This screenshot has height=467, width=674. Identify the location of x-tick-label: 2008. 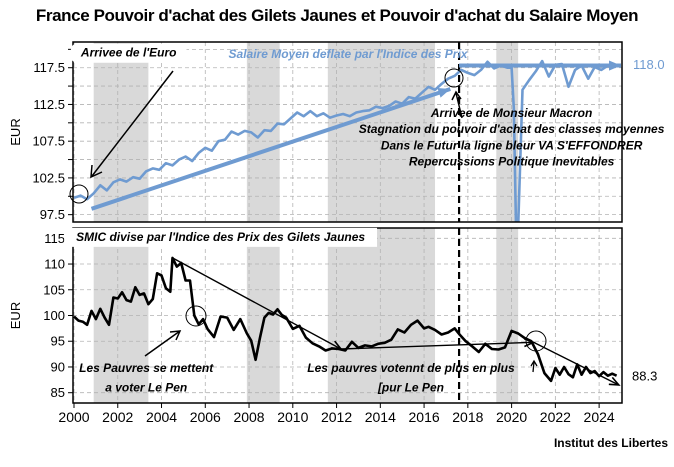
(248, 417).